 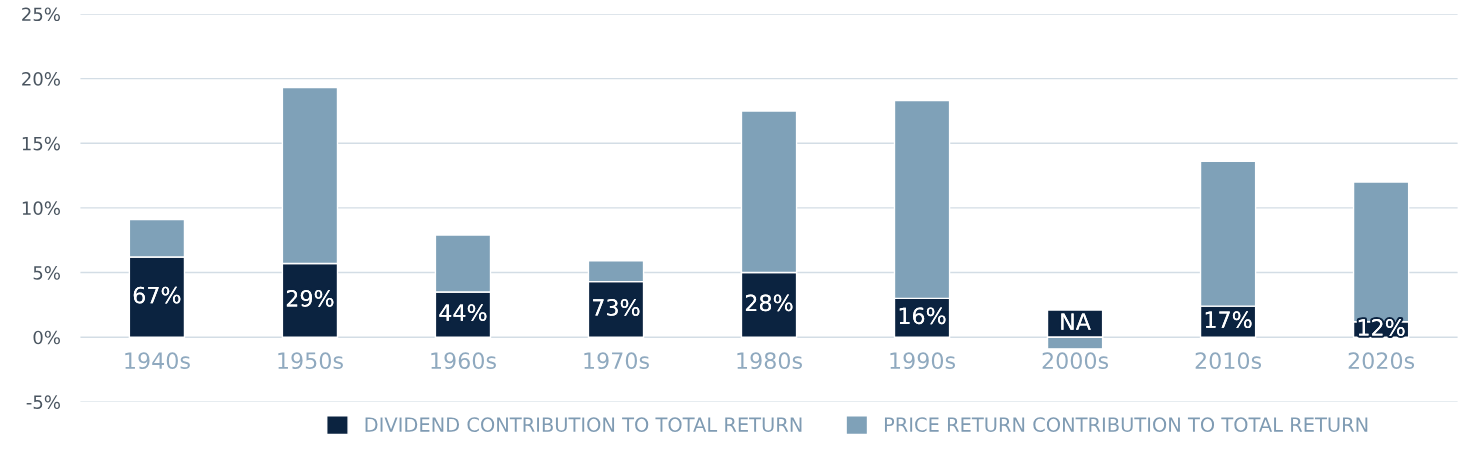 What do you see at coordinates (1126, 424) in the screenshot?
I see `legend-label: PRICE RETURN CONTRIBUTION TO TOTAL RETURN` at bounding box center [1126, 424].